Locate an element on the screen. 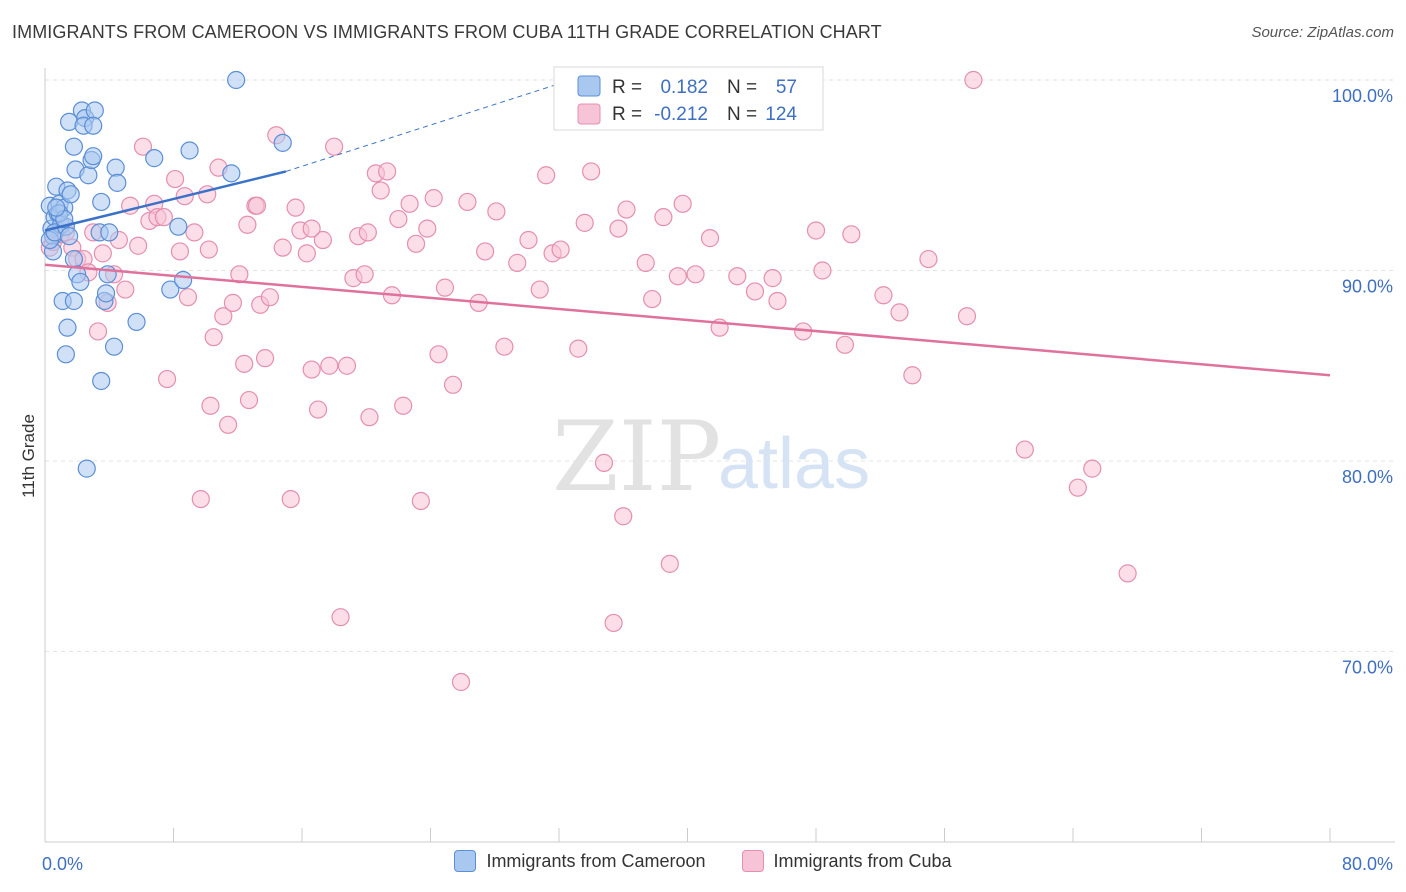  legend-n-label-cuba: N = is located at coordinates (742, 114).